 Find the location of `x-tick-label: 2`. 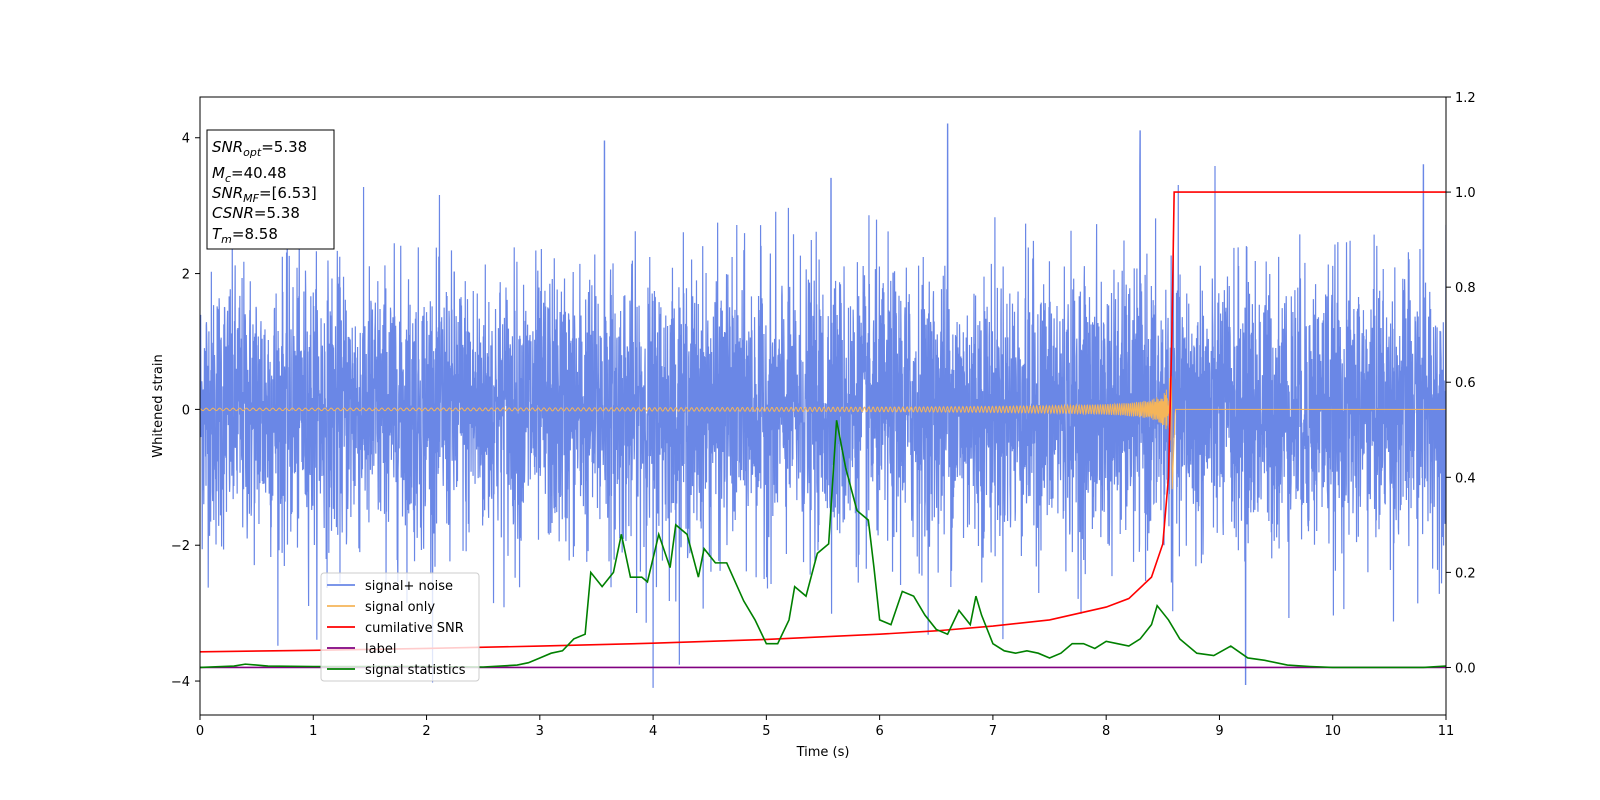

x-tick-label: 2 is located at coordinates (426, 731).